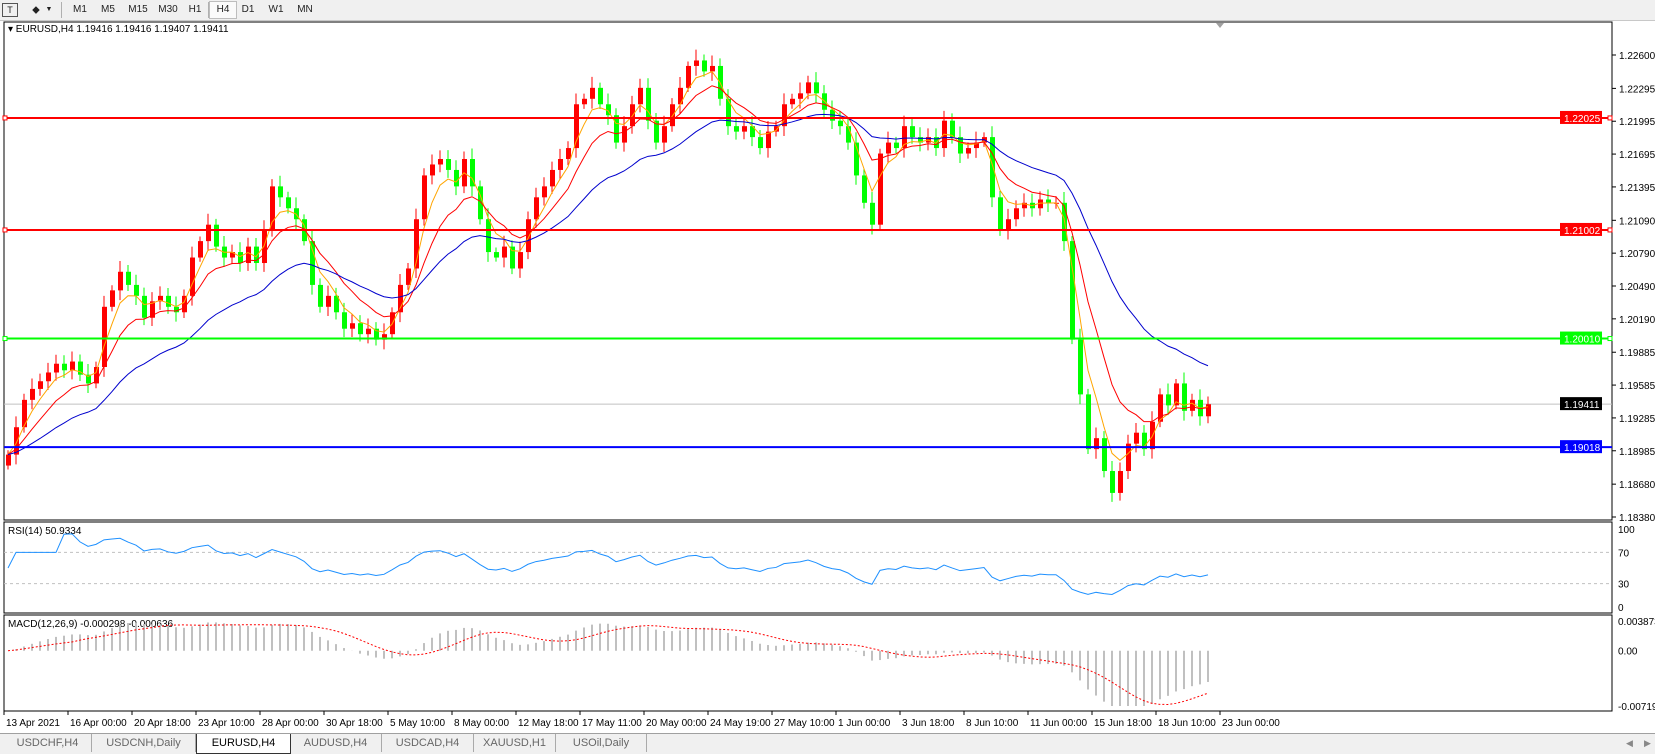 Image resolution: width=1655 pixels, height=754 pixels. Describe the element at coordinates (276, 9) in the screenshot. I see `timeframe-w1: W1` at that location.